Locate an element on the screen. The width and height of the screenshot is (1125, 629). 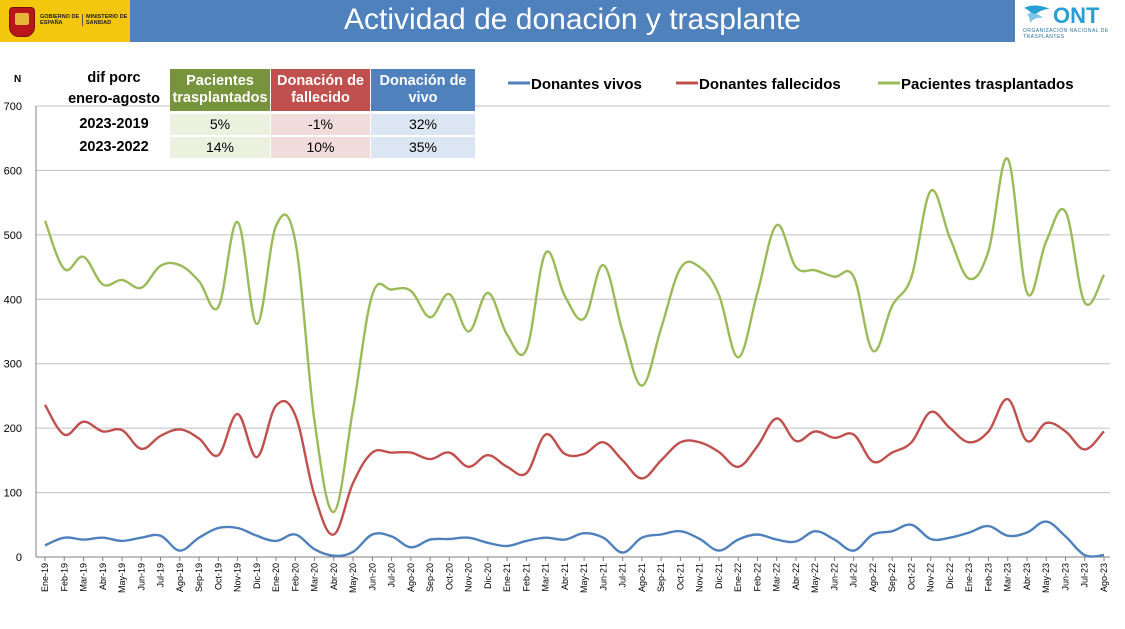
x-tick-label: Abr-21 is located at coordinates (565, 576).